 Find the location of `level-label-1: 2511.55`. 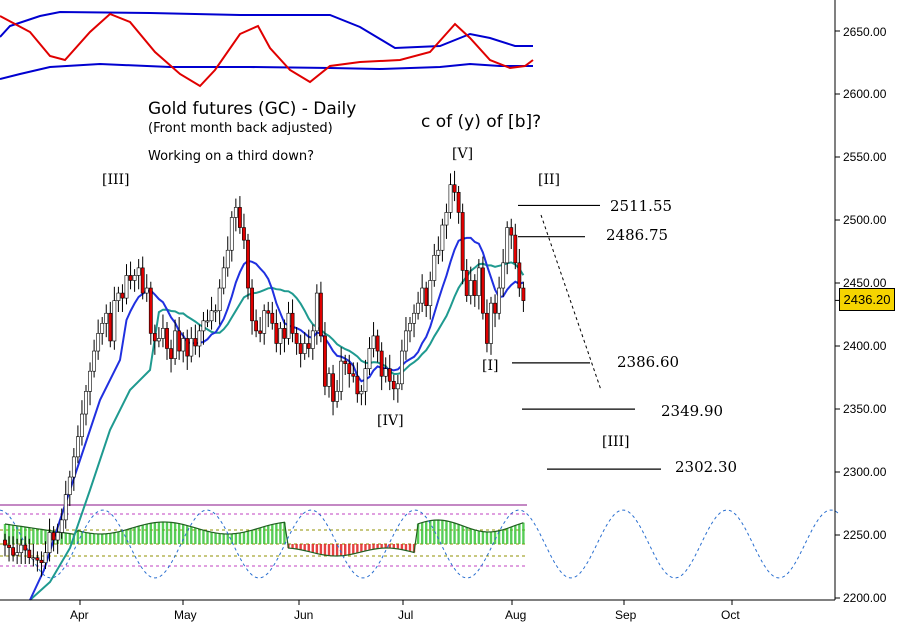

level-label-1: 2511.55 is located at coordinates (641, 206).